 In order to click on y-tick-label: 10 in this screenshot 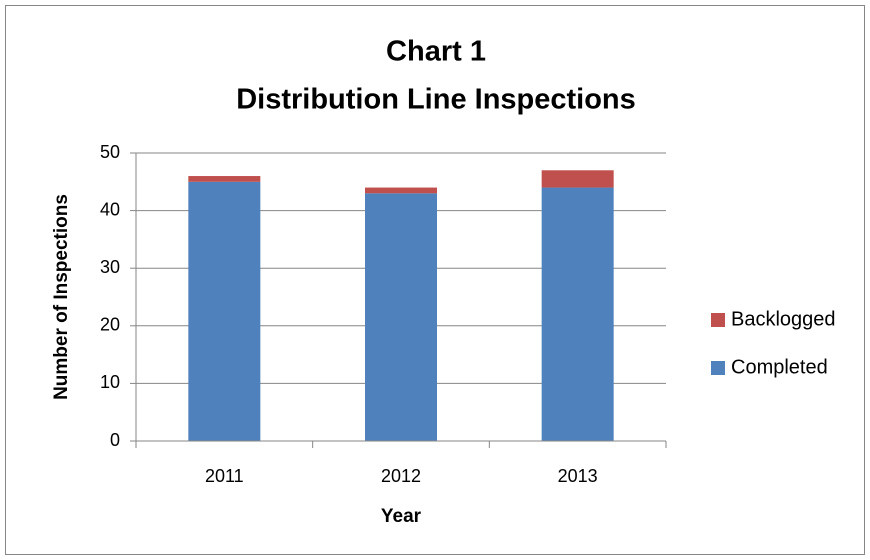, I will do `click(110, 382)`.